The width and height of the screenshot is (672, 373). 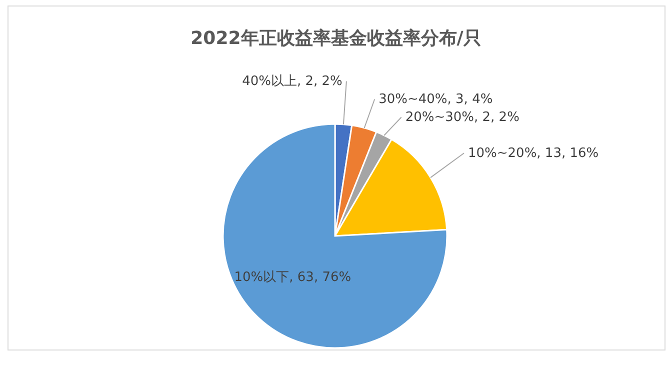 What do you see at coordinates (293, 277) in the screenshot?
I see `slice-label: 10%以下, 63, 76%` at bounding box center [293, 277].